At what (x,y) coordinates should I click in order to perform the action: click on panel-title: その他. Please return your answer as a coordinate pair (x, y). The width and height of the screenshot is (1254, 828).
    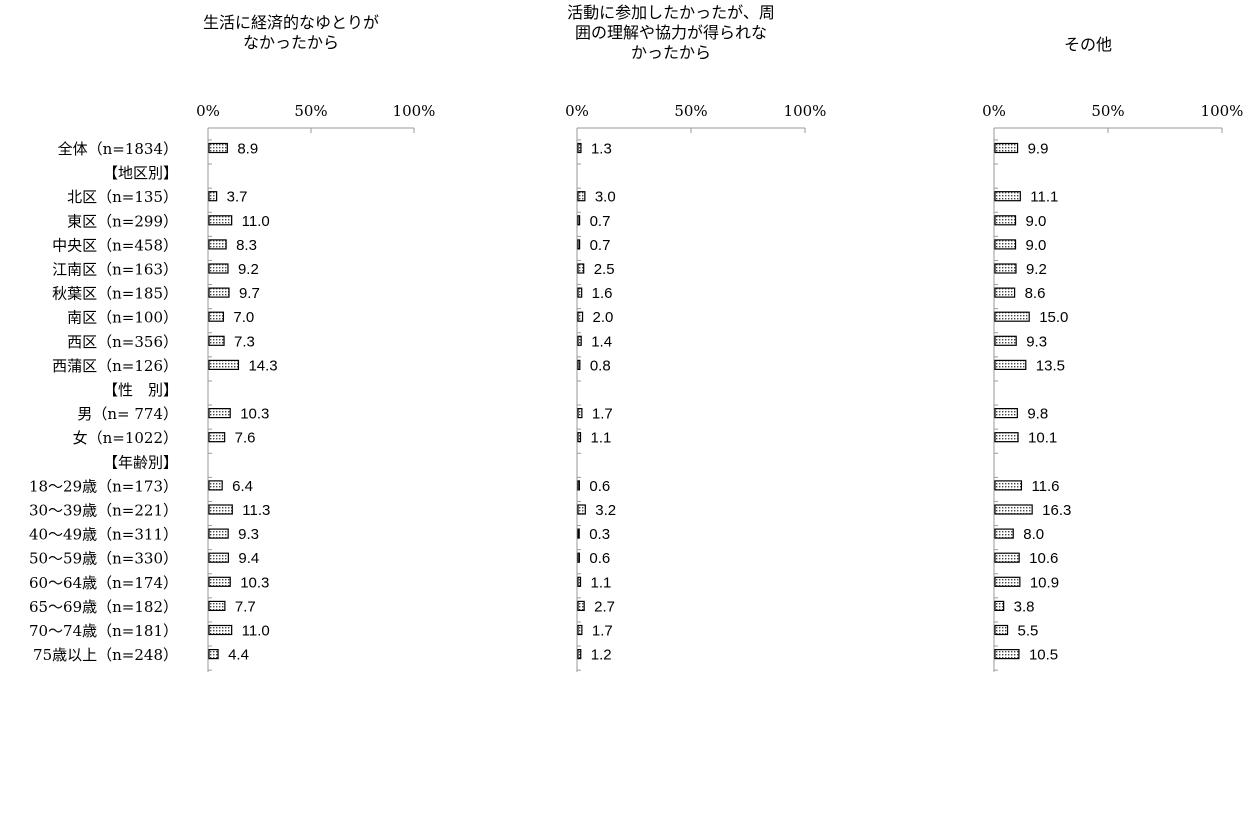
    Looking at the image, I should click on (1088, 44).